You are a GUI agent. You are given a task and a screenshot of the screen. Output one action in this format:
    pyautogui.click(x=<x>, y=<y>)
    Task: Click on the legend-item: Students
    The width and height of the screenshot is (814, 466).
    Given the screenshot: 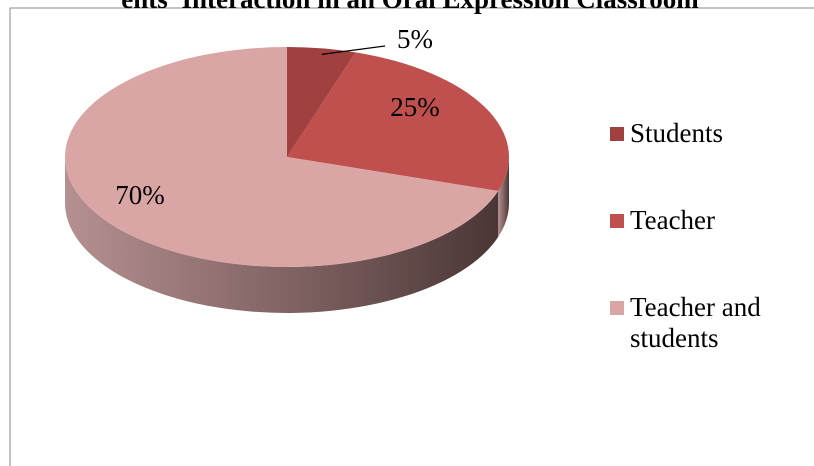 What is the action you would take?
    pyautogui.click(x=705, y=133)
    